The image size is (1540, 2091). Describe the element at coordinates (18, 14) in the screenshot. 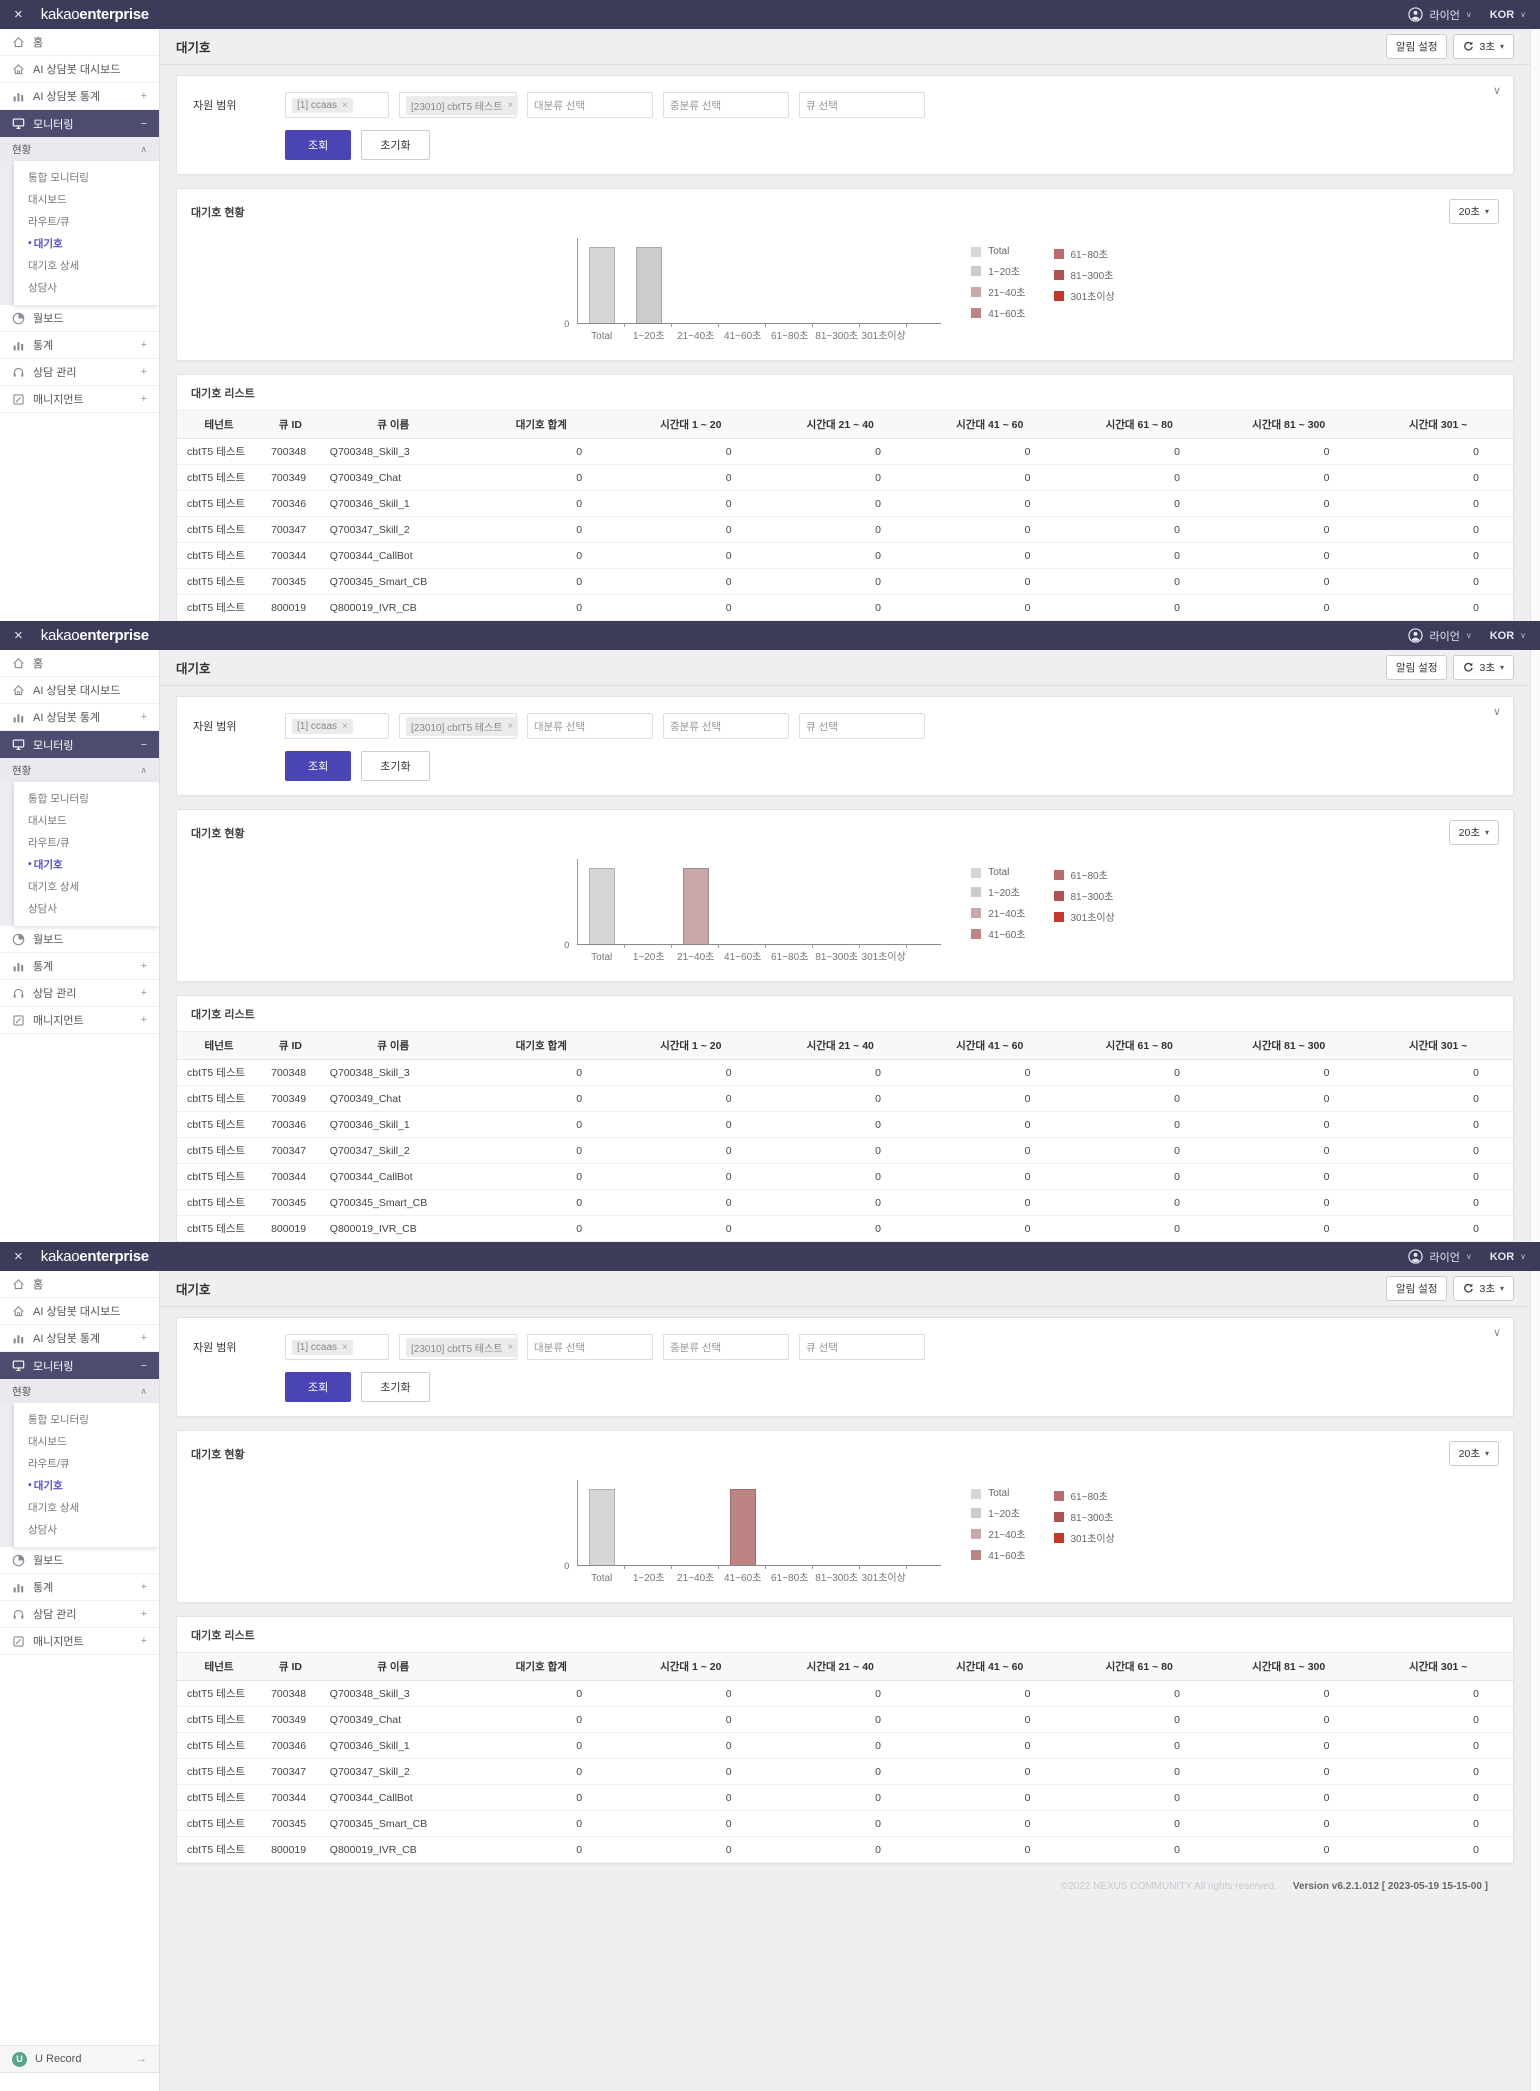

I see `menu-close-icon: ×` at that location.